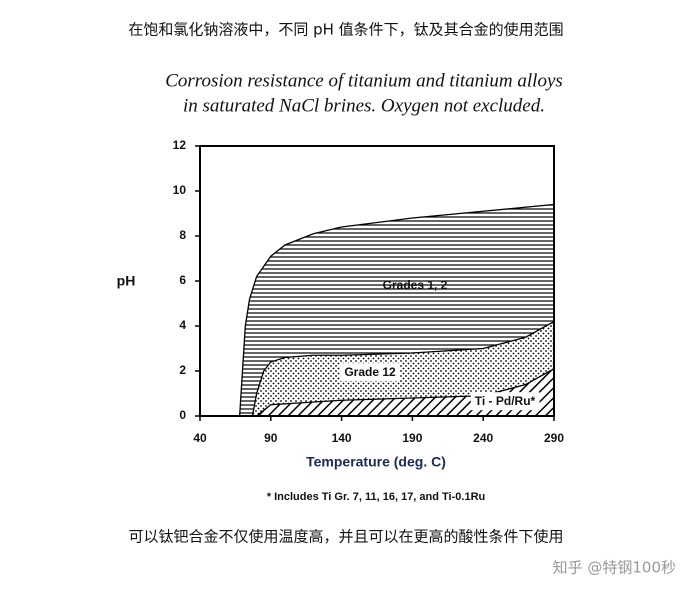  I want to click on x-tick-label: 240, so click(483, 438).